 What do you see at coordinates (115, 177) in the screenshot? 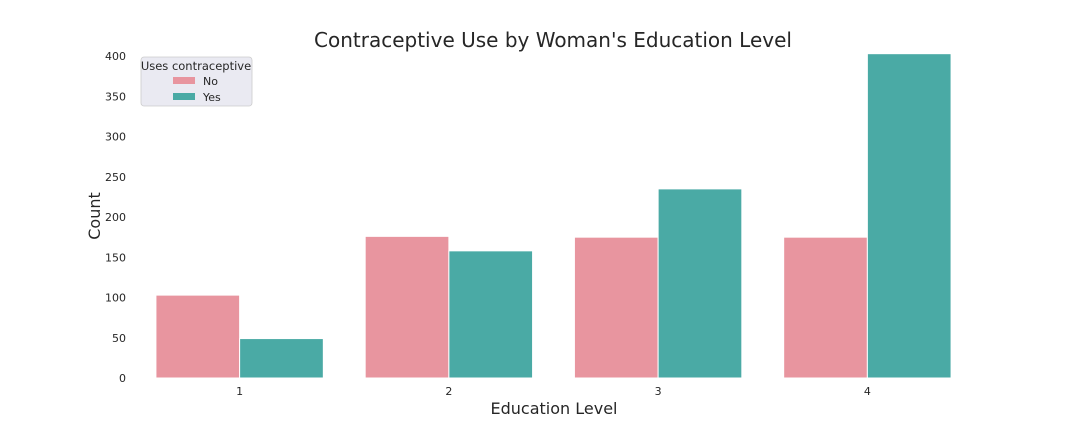
I see `y-tick-label: 250` at bounding box center [115, 177].